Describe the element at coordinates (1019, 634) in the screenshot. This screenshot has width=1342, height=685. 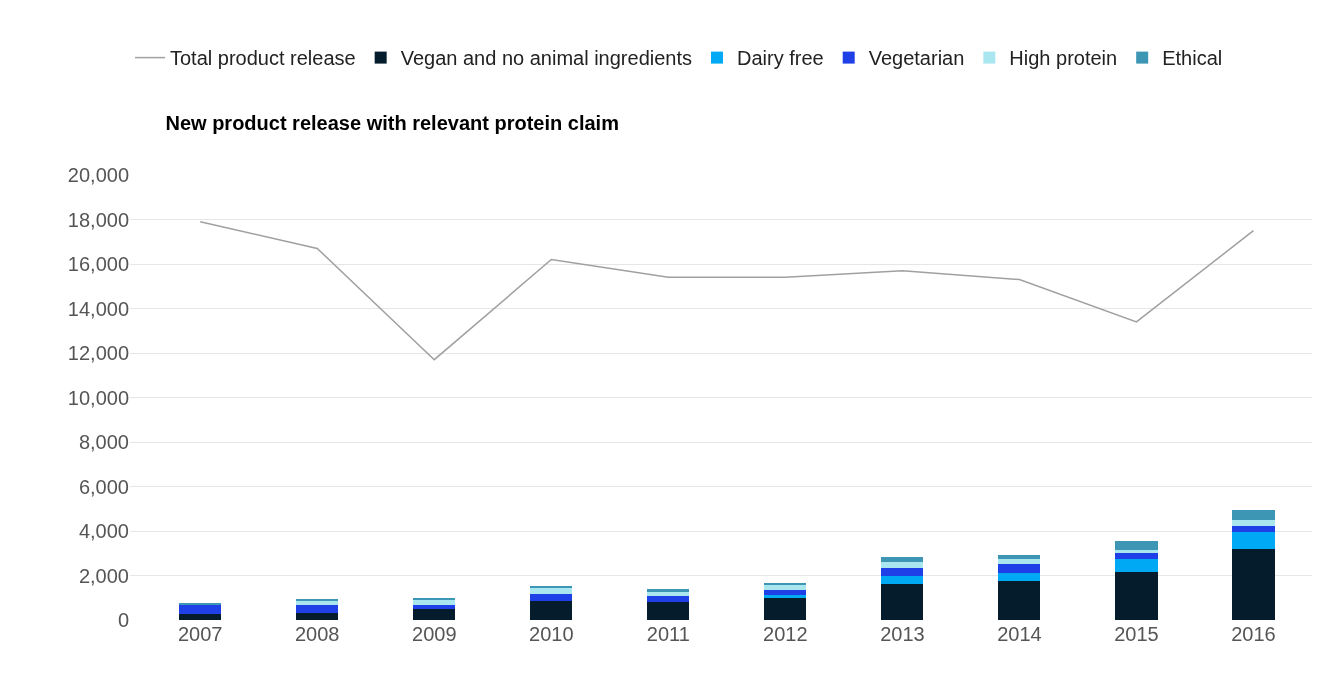
I see `x-tick-label: 2014` at that location.